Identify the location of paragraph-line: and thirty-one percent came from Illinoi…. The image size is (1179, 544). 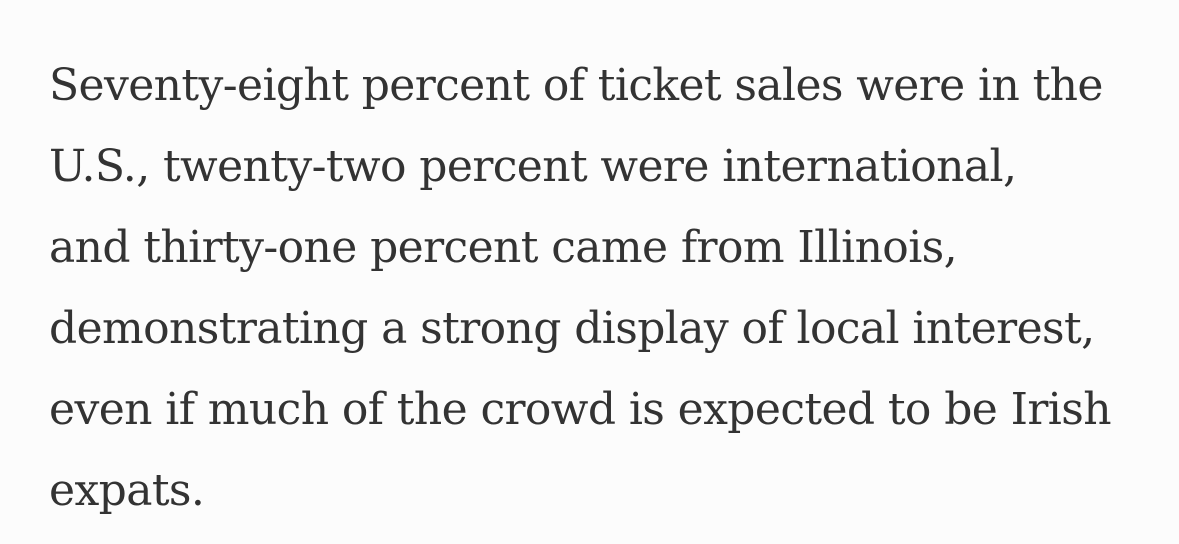
(503, 247).